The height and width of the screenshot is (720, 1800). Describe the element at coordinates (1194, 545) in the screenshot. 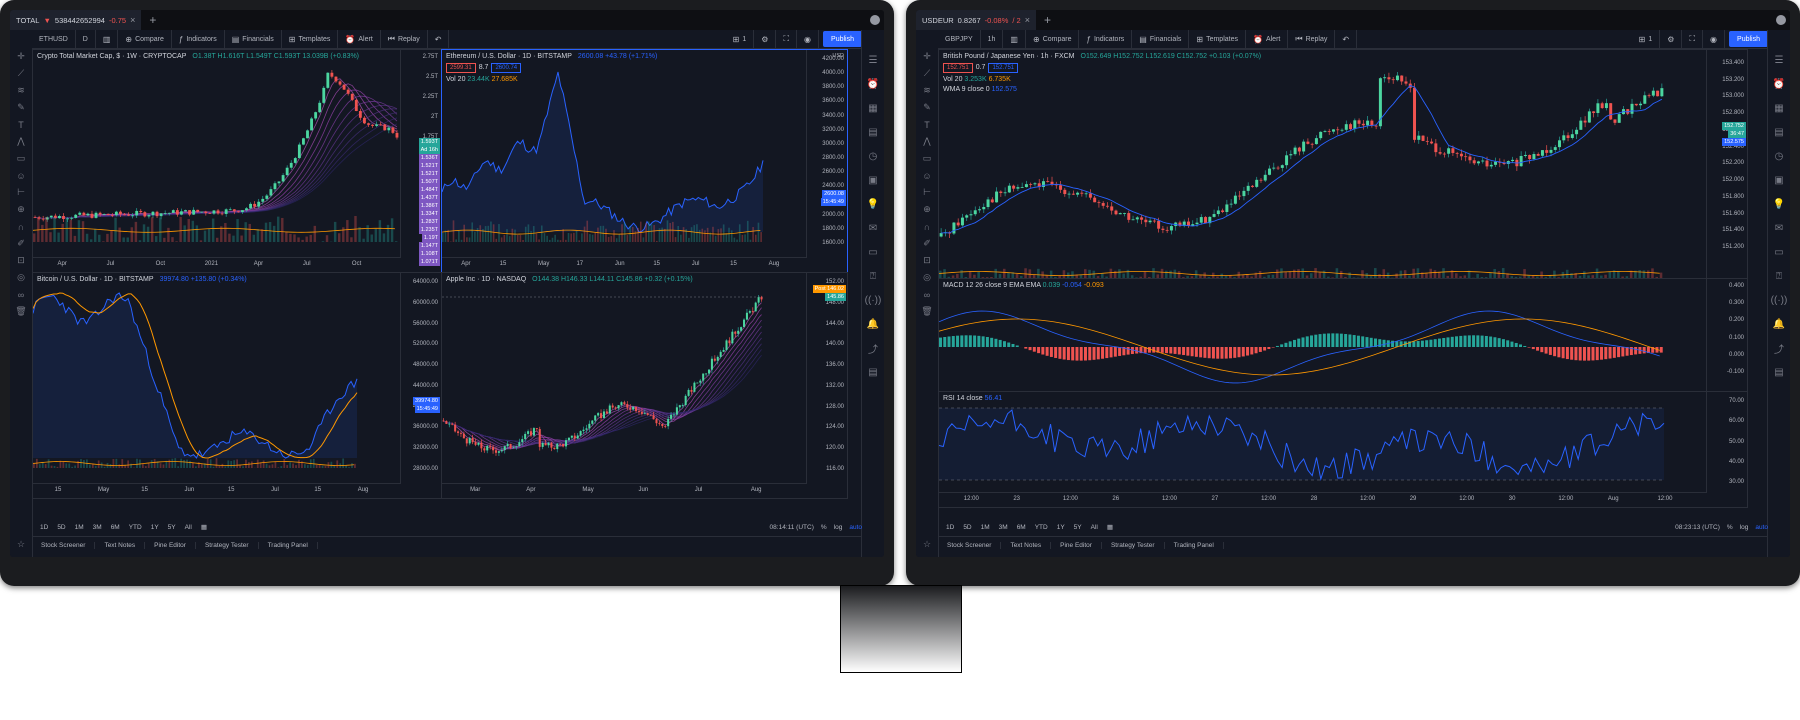

I see `panel-tab-trading-panel: Trading Panel` at that location.